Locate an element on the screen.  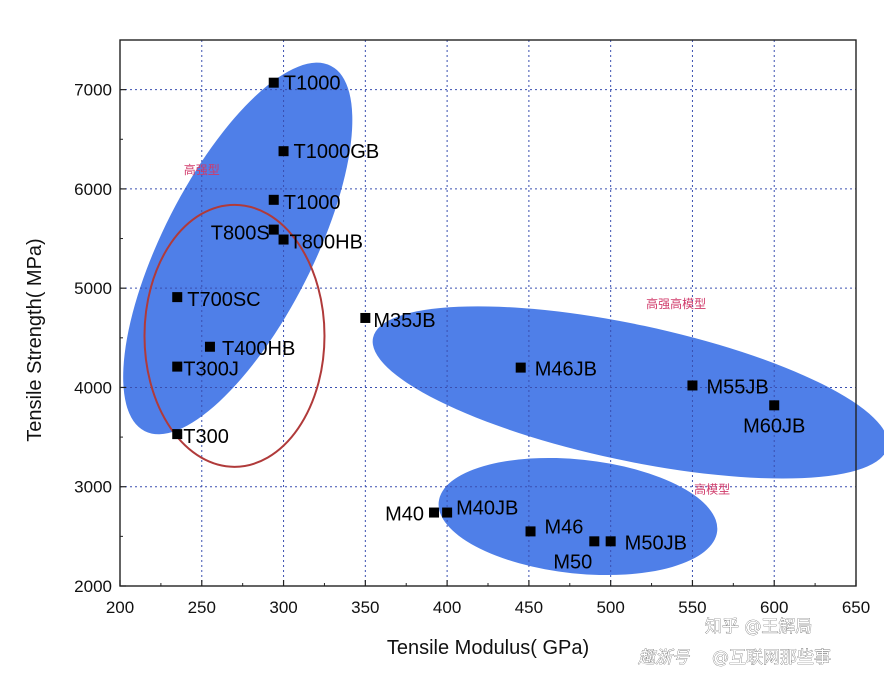
point-label: M40JB is located at coordinates (487, 509).